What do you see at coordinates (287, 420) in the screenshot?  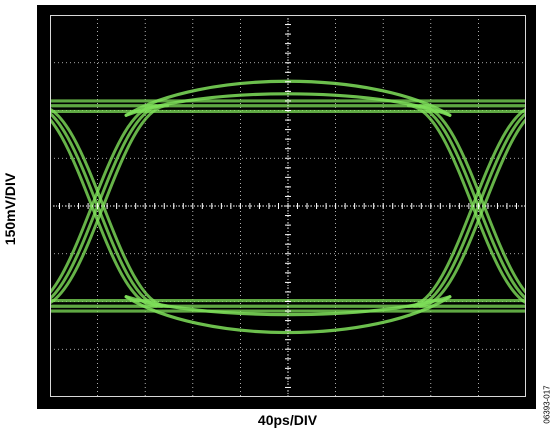 I see `x-axis-label: 40ps/DIV` at bounding box center [287, 420].